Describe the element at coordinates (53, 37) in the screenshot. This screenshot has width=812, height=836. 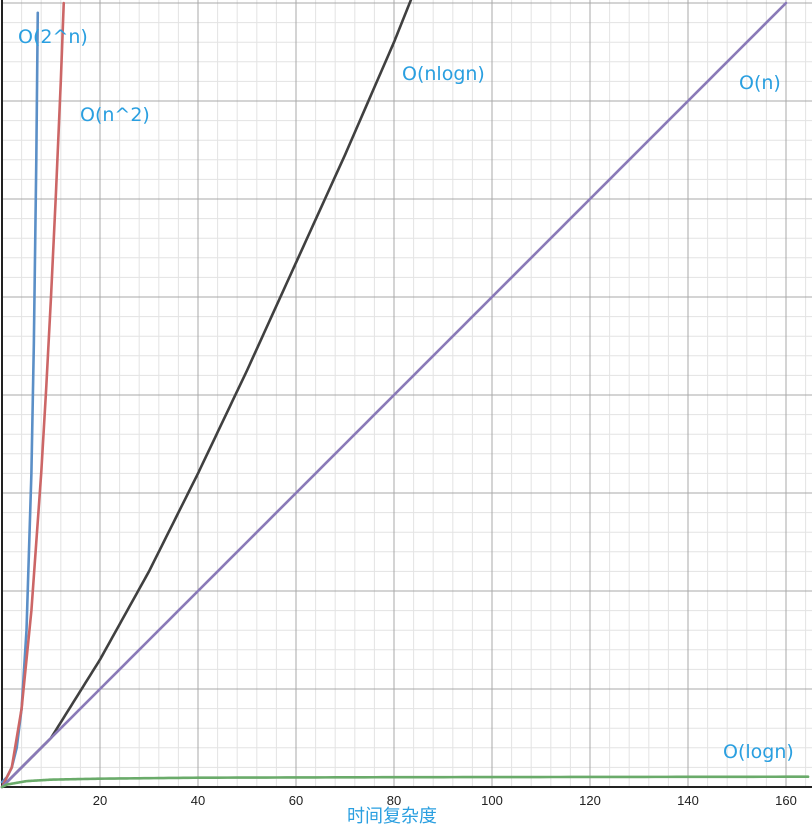
I see `series-label-o-2-n-: O(2^n)` at that location.